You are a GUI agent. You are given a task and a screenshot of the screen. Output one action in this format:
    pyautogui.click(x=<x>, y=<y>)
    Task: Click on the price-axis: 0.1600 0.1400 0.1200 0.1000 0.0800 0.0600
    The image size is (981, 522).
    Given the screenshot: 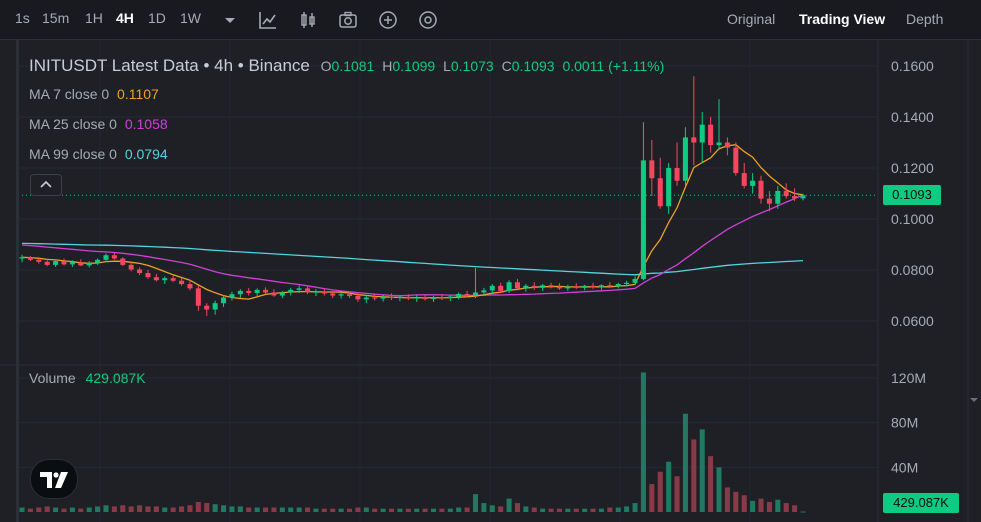 What is the action you would take?
    pyautogui.click(x=912, y=193)
    